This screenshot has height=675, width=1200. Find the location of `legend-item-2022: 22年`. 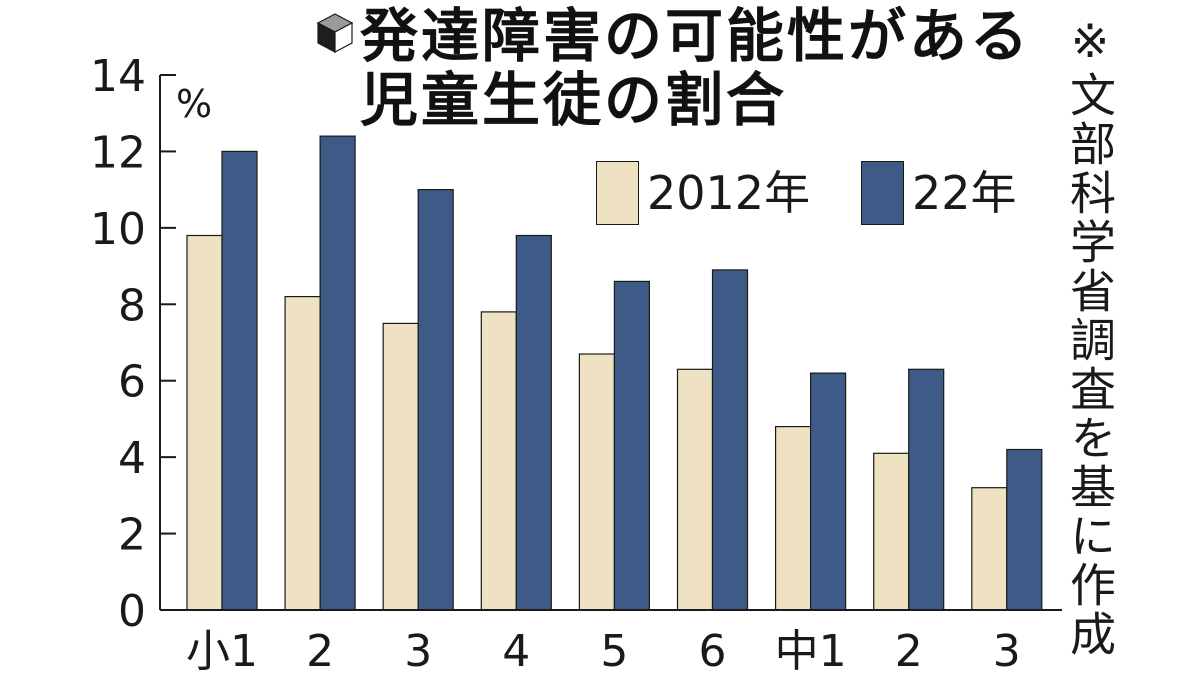

legend-item-2022: 22年 is located at coordinates (939, 193).